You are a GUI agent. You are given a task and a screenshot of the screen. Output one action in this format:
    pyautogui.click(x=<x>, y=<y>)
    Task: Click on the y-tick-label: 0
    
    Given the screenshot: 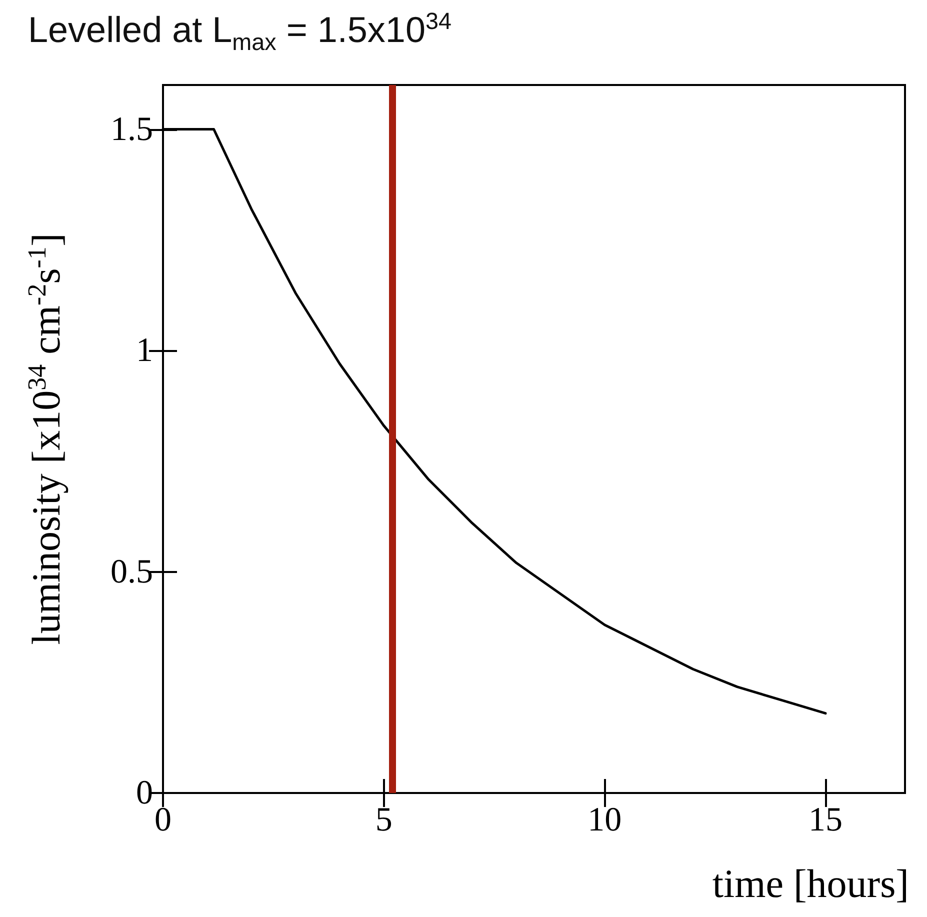 What is the action you would take?
    pyautogui.click(x=144, y=793)
    